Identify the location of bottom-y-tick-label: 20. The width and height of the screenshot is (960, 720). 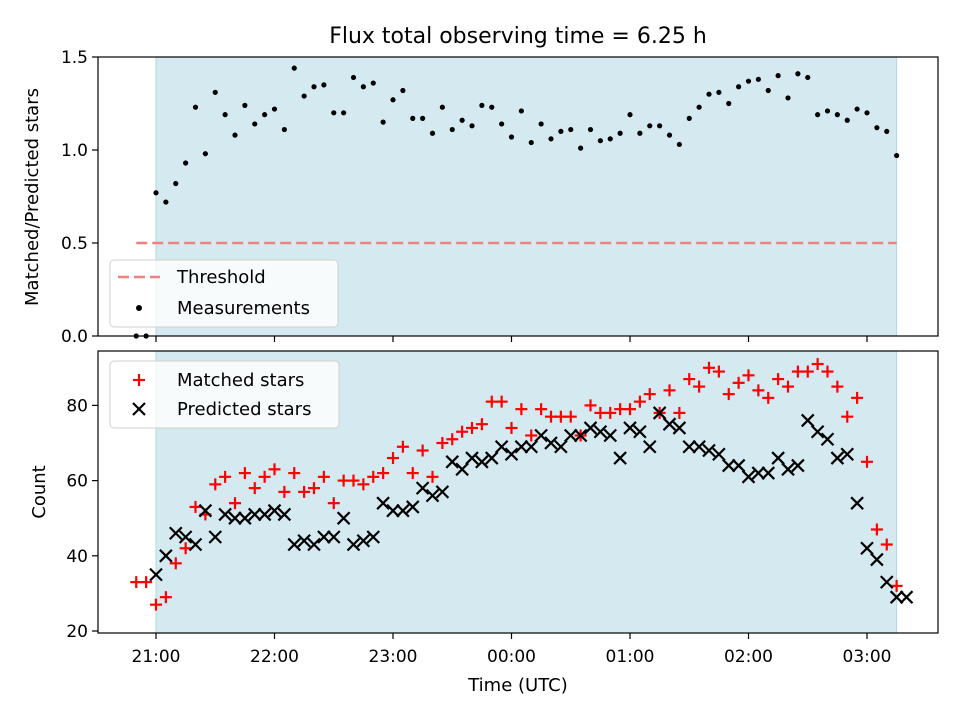
(77, 632).